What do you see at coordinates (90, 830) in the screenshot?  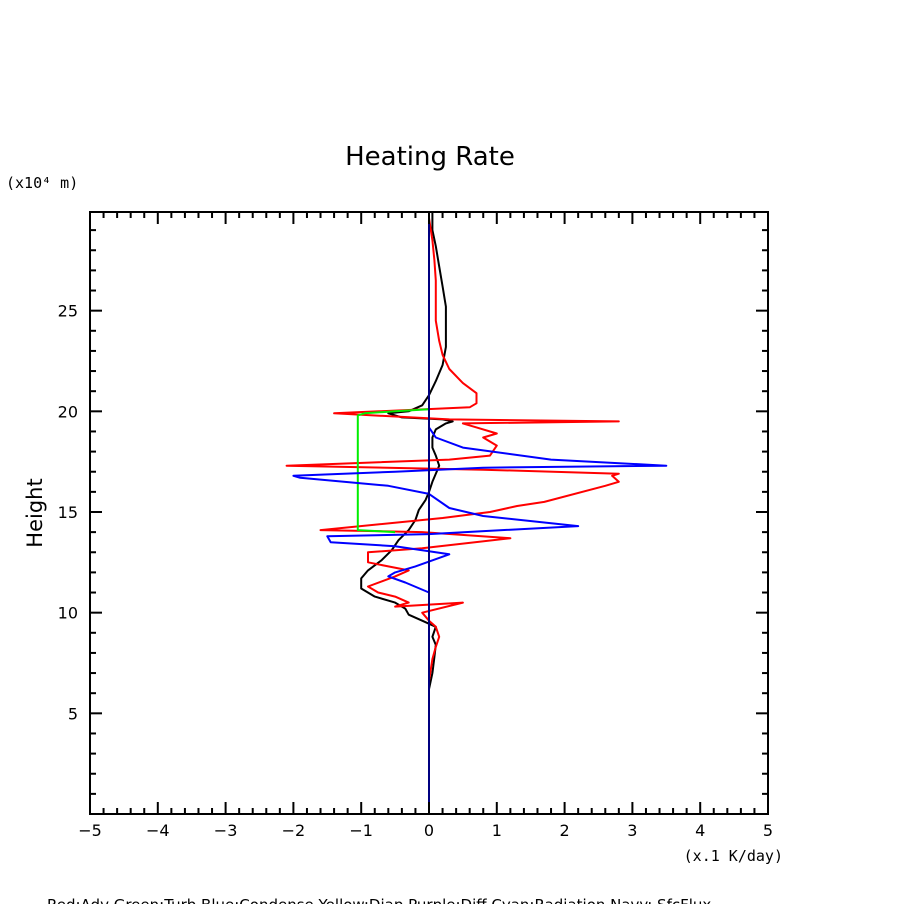 I see `x-tick-label: −5` at bounding box center [90, 830].